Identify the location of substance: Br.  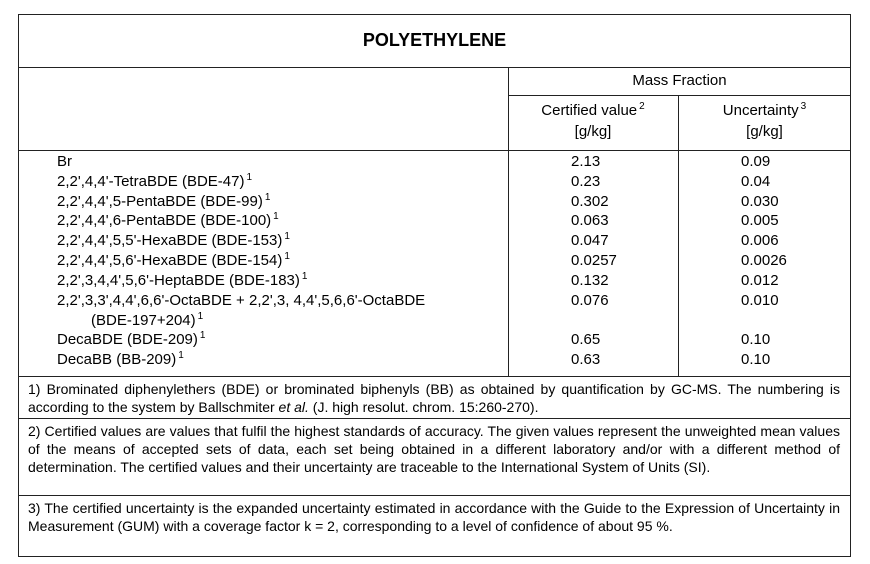
(64, 161).